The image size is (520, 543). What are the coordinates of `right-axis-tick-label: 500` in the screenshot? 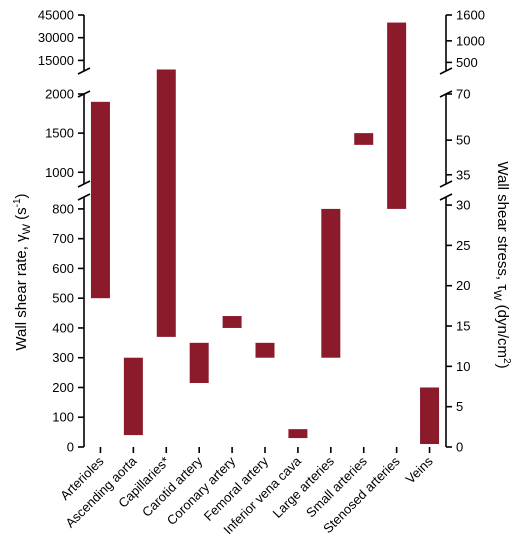 It's located at (467, 62).